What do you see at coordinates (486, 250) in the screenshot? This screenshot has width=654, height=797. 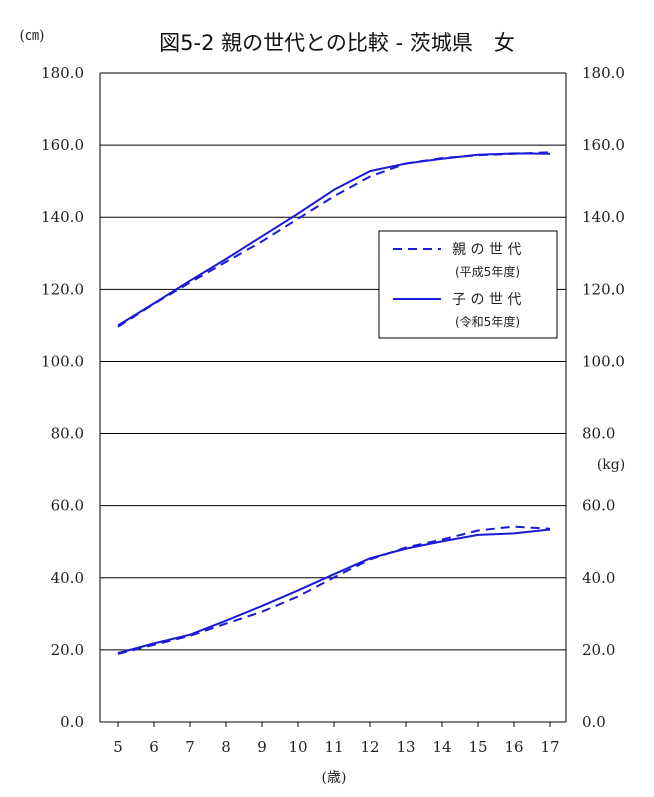 I see `legend-label-parent: 親 の 世 代` at bounding box center [486, 250].